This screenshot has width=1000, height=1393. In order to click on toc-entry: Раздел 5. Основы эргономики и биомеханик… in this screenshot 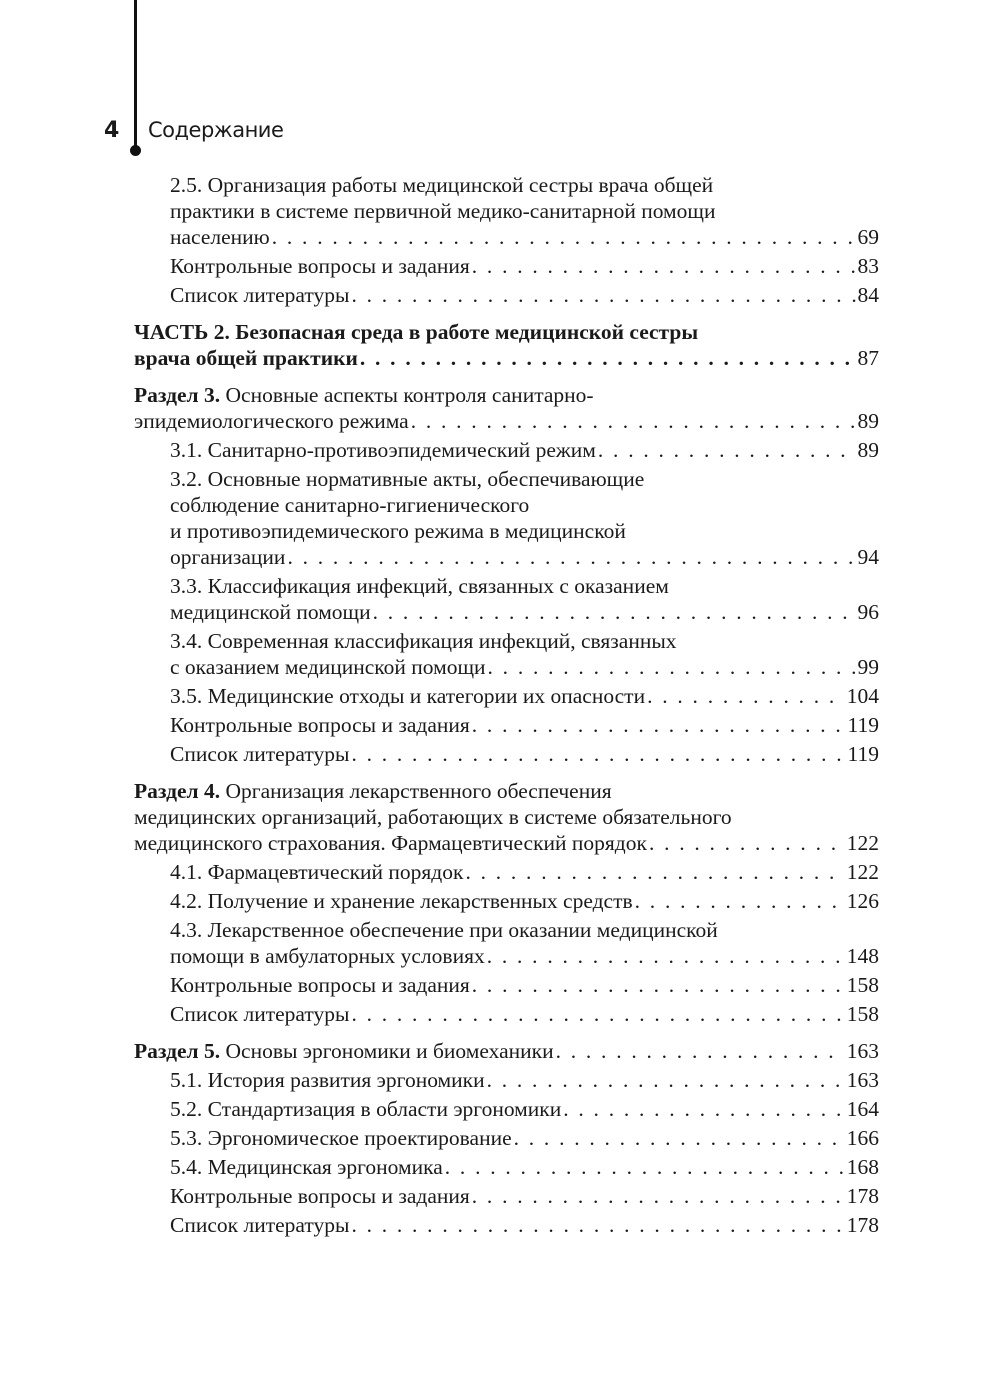, I will do `click(506, 1051)`.